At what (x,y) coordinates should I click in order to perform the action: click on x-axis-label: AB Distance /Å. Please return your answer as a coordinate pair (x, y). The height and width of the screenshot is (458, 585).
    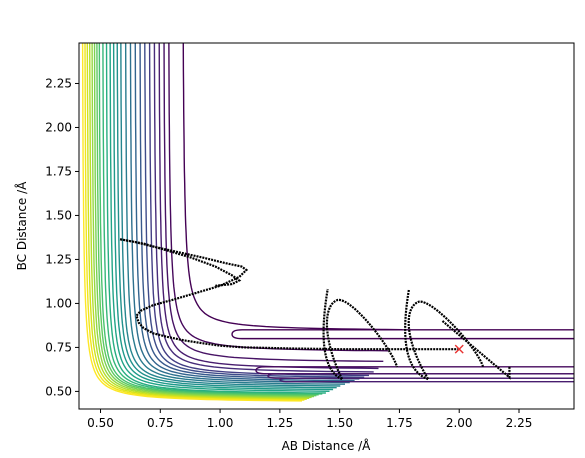
    Looking at the image, I should click on (327, 445).